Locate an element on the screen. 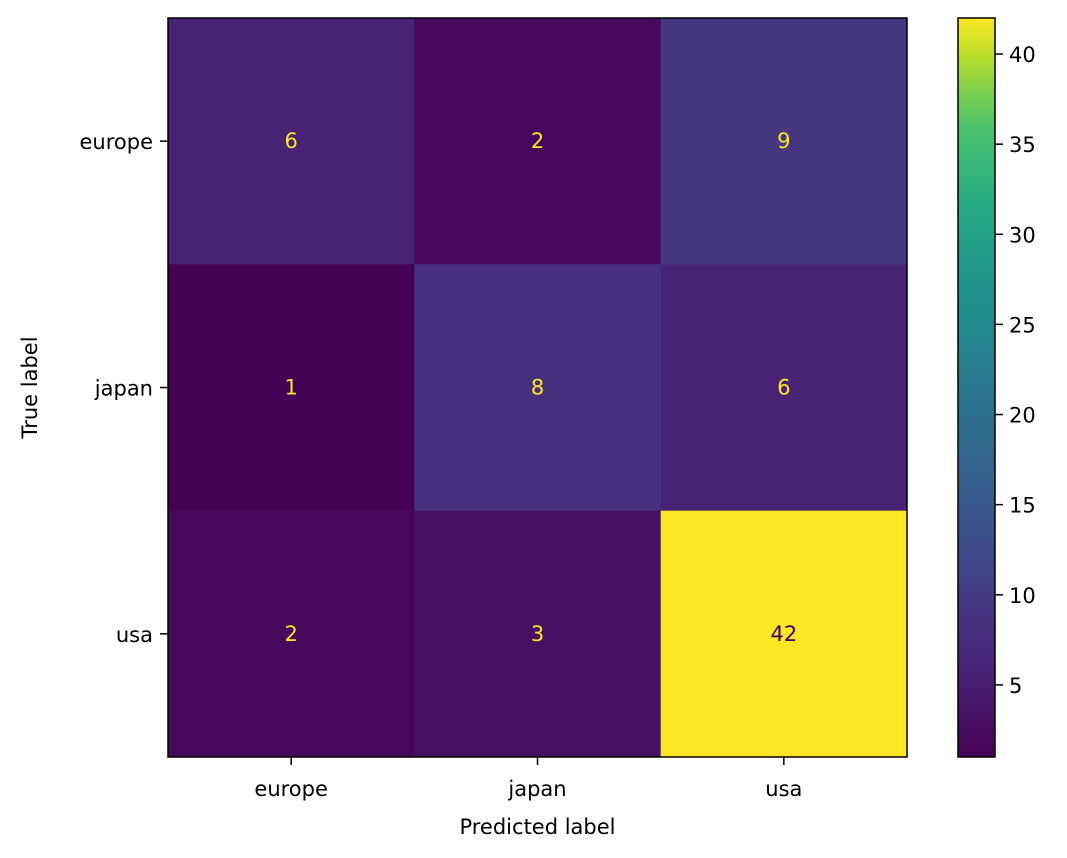  x-axis-title: Predicted label is located at coordinates (537, 827).